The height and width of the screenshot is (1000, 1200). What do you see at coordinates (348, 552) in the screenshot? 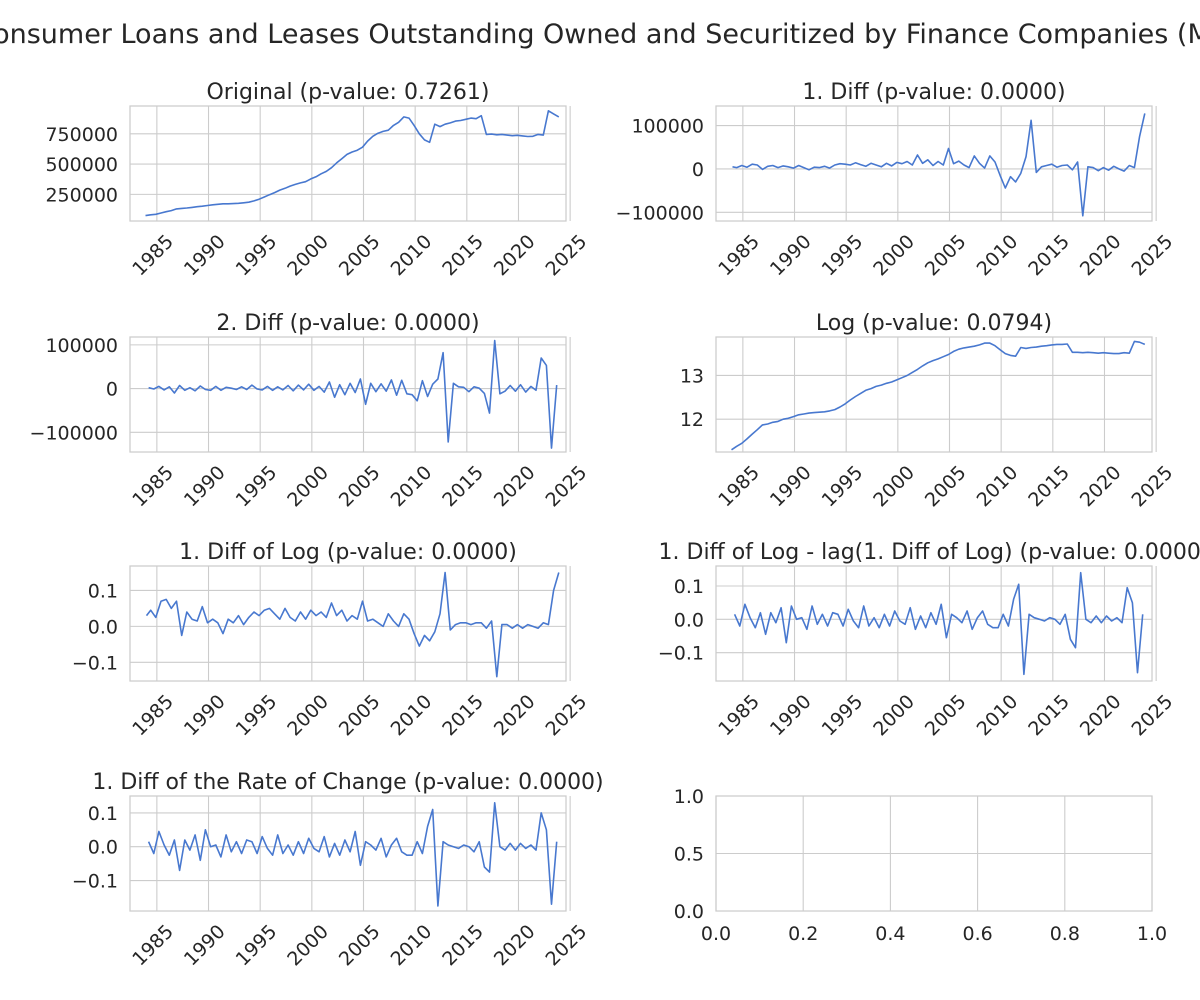
I see `subplot-title: 1. Diff of Log (p-value: 0.0000)` at bounding box center [348, 552].